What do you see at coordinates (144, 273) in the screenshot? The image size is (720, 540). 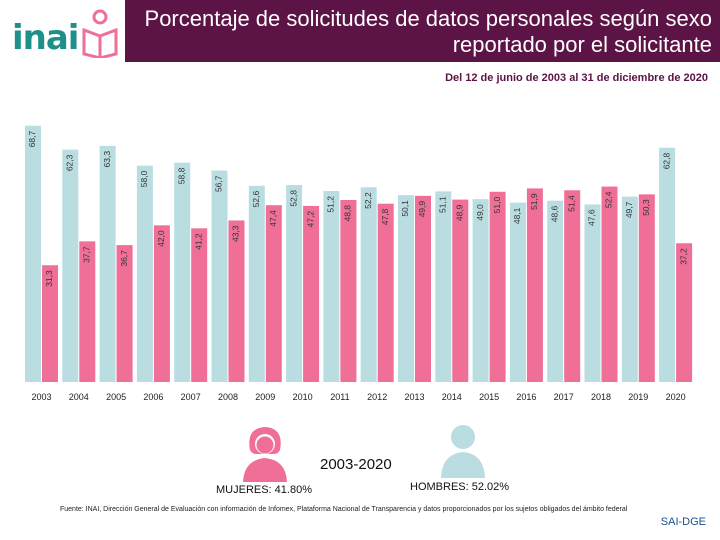 I see `men-bar-2006` at bounding box center [144, 273].